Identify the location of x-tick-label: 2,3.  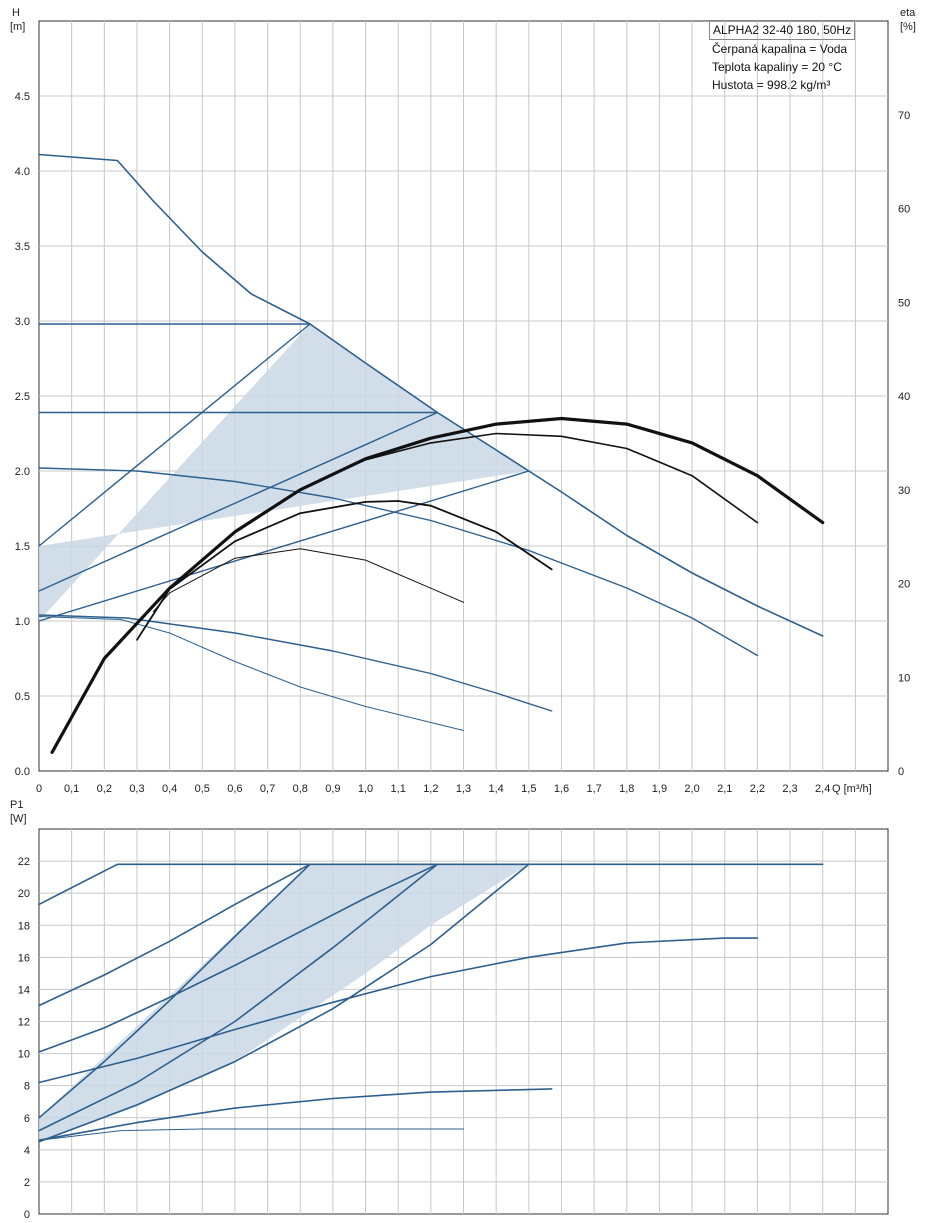
(789, 789).